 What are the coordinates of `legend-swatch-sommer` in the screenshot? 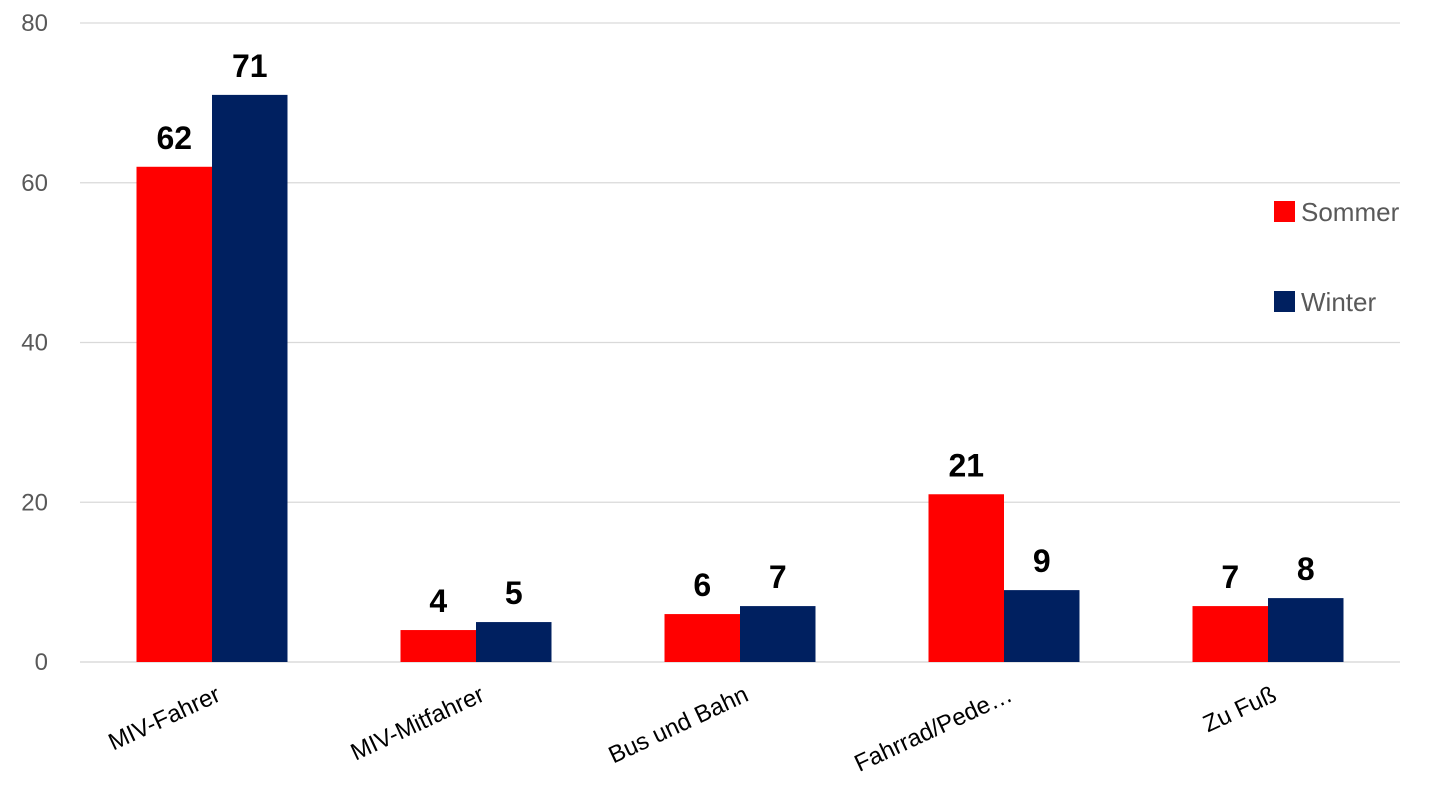 It's located at (1284, 211).